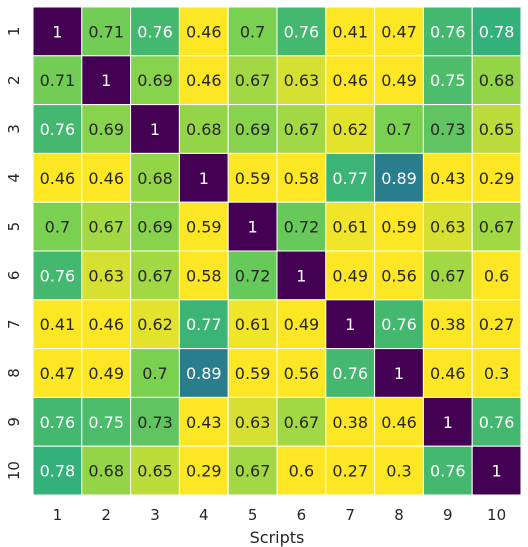 The width and height of the screenshot is (528, 547). I want to click on heatmap-cell-label: 0.73, so click(448, 129).